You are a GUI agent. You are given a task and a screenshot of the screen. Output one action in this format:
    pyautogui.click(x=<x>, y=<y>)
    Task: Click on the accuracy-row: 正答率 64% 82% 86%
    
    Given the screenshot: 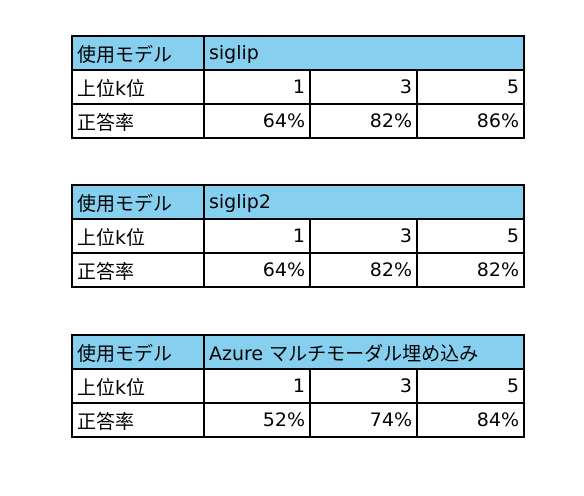 What is the action you would take?
    pyautogui.click(x=298, y=121)
    